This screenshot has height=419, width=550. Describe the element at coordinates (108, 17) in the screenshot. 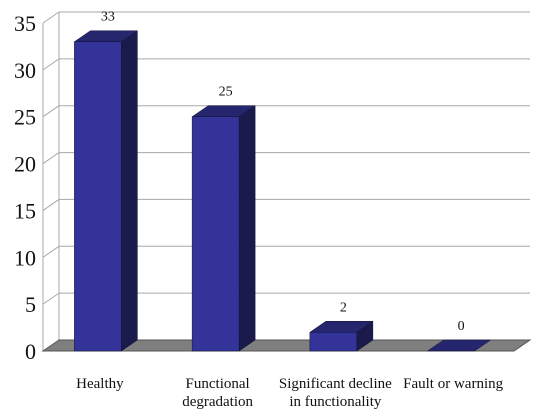

I see `data-label: 33` at that location.